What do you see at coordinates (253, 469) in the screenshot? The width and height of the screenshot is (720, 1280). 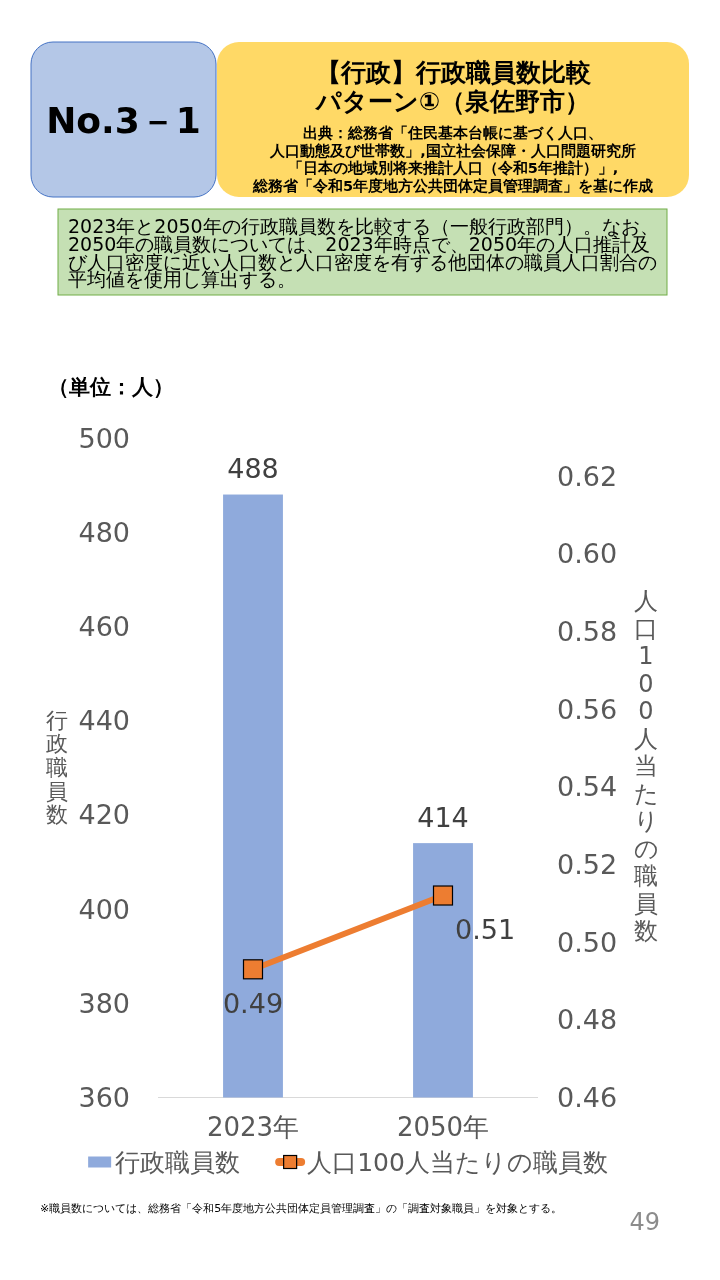 I see `data-label: 488` at bounding box center [253, 469].